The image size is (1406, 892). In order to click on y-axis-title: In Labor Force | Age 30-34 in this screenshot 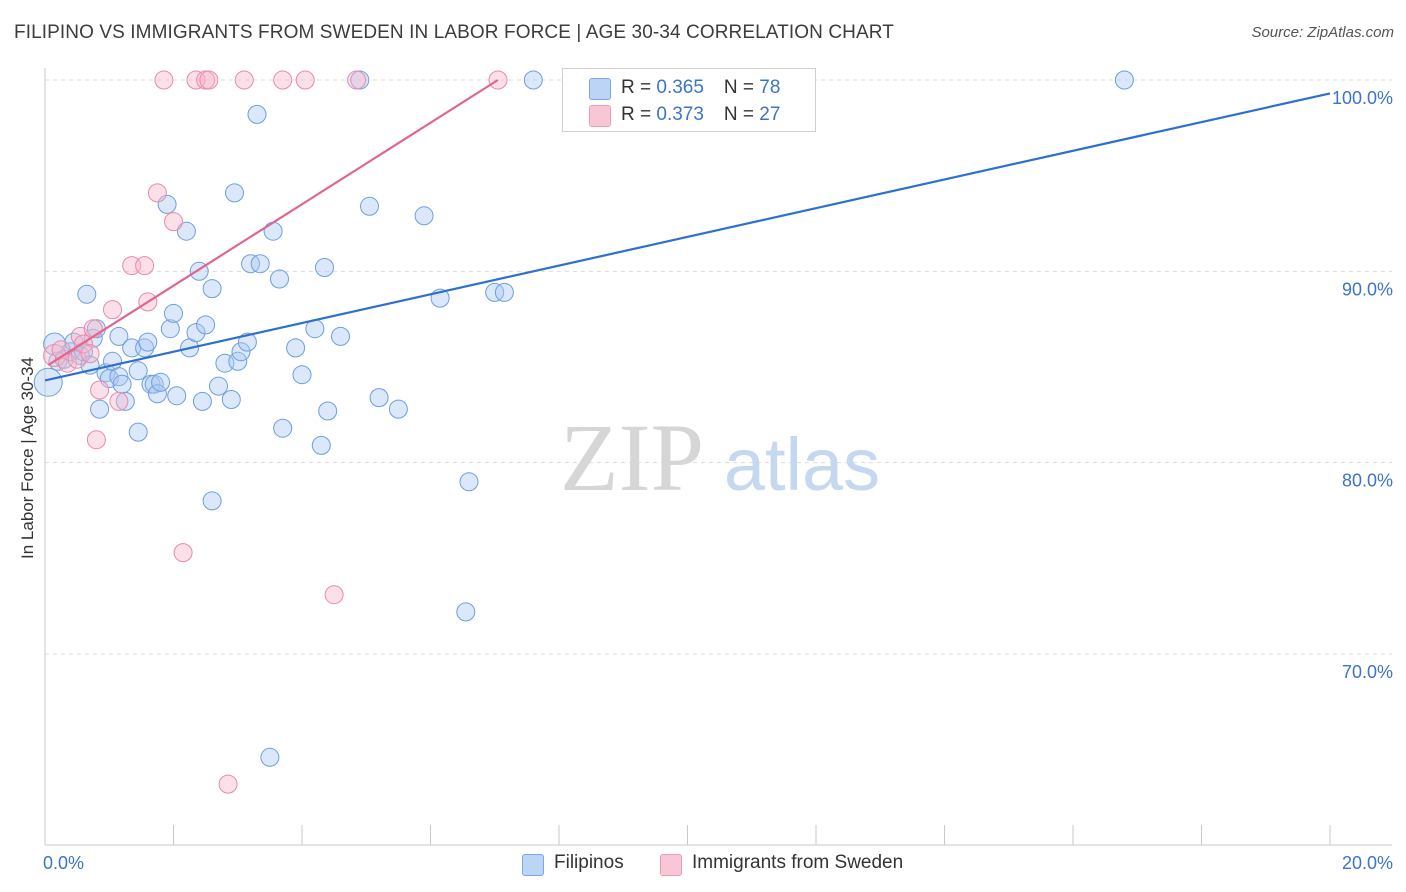, I will do `click(27, 458)`.